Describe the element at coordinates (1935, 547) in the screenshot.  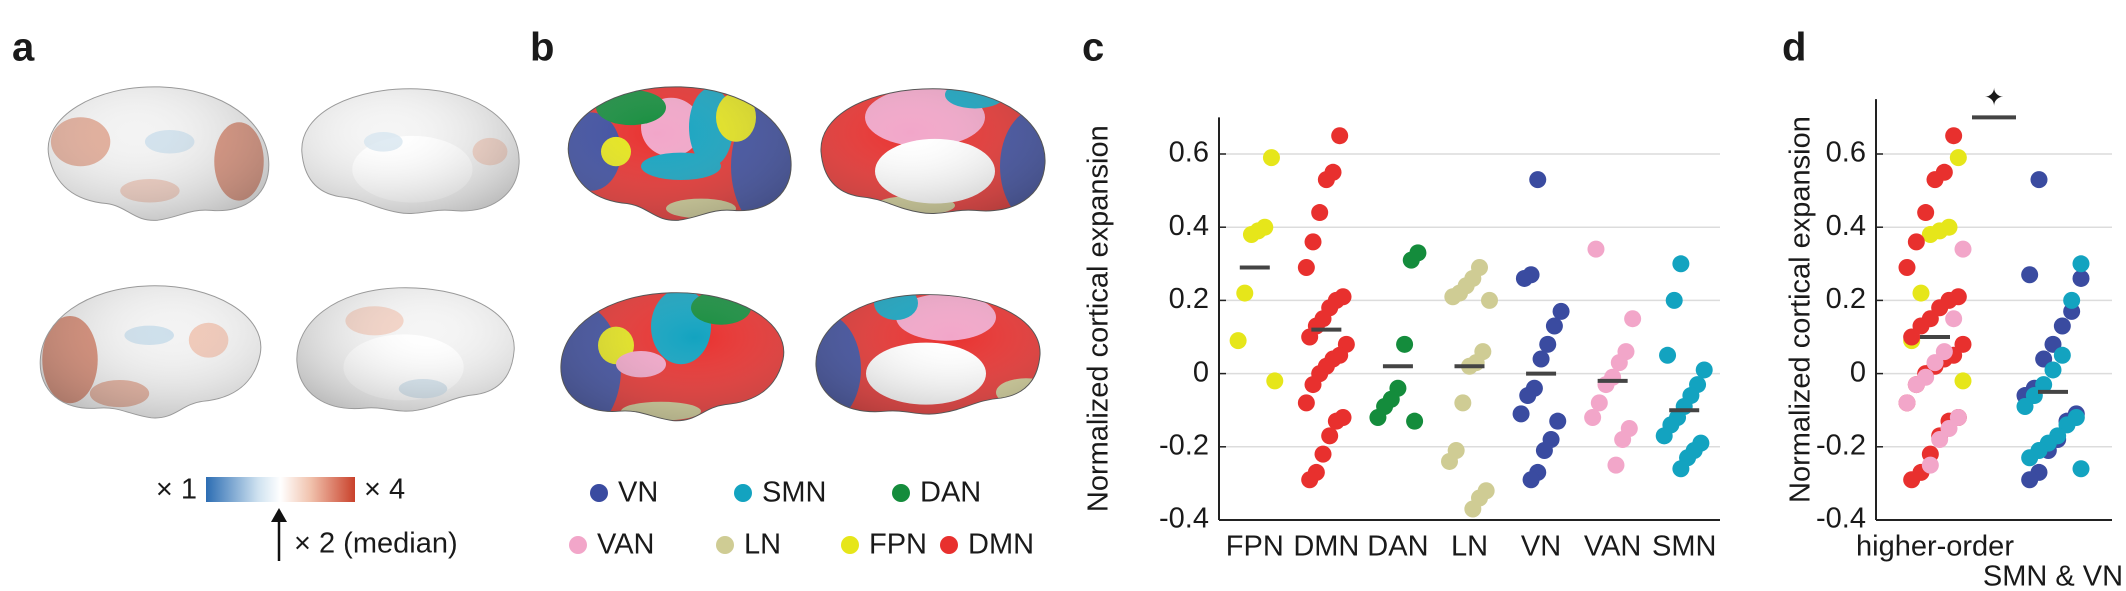
I see `x-tick-label: higher-order` at that location.